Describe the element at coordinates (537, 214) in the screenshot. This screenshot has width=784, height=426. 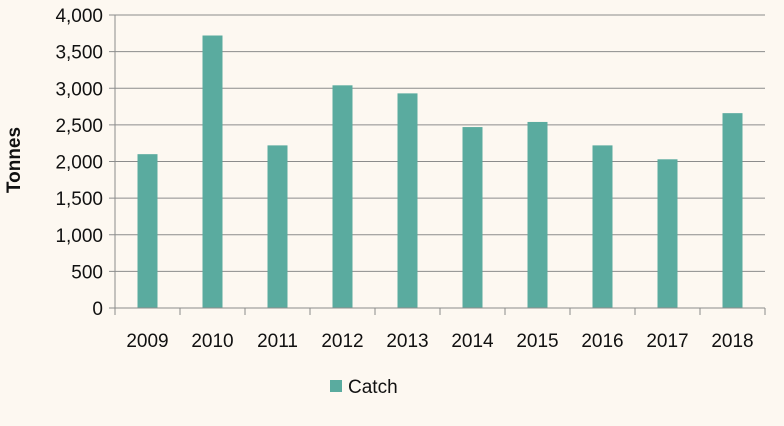
I see `bar-2015` at that location.